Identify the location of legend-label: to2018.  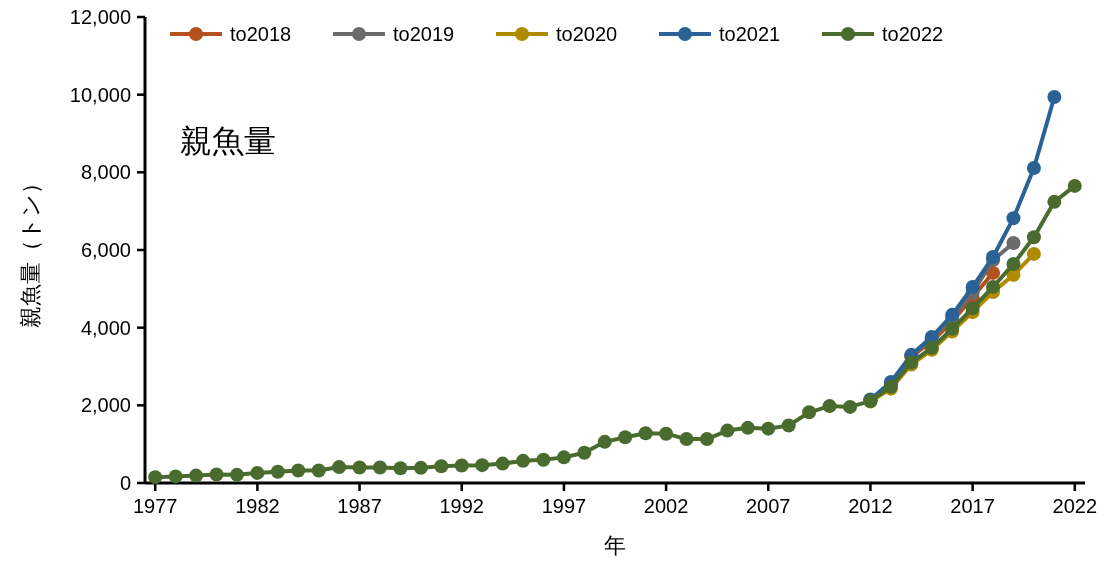
(261, 34).